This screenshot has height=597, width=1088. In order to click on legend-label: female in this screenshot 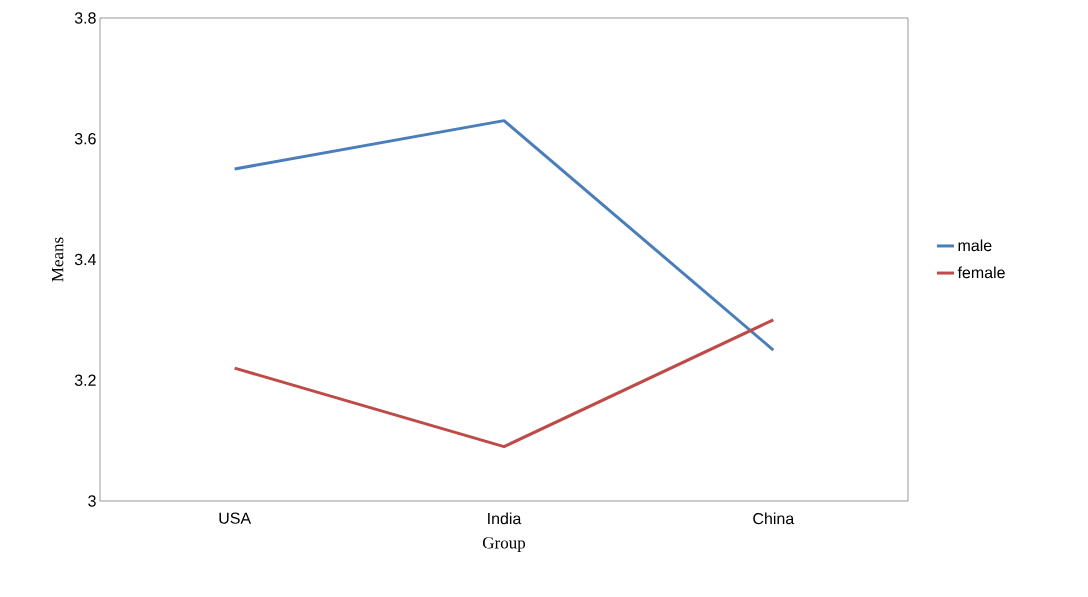, I will do `click(981, 272)`.